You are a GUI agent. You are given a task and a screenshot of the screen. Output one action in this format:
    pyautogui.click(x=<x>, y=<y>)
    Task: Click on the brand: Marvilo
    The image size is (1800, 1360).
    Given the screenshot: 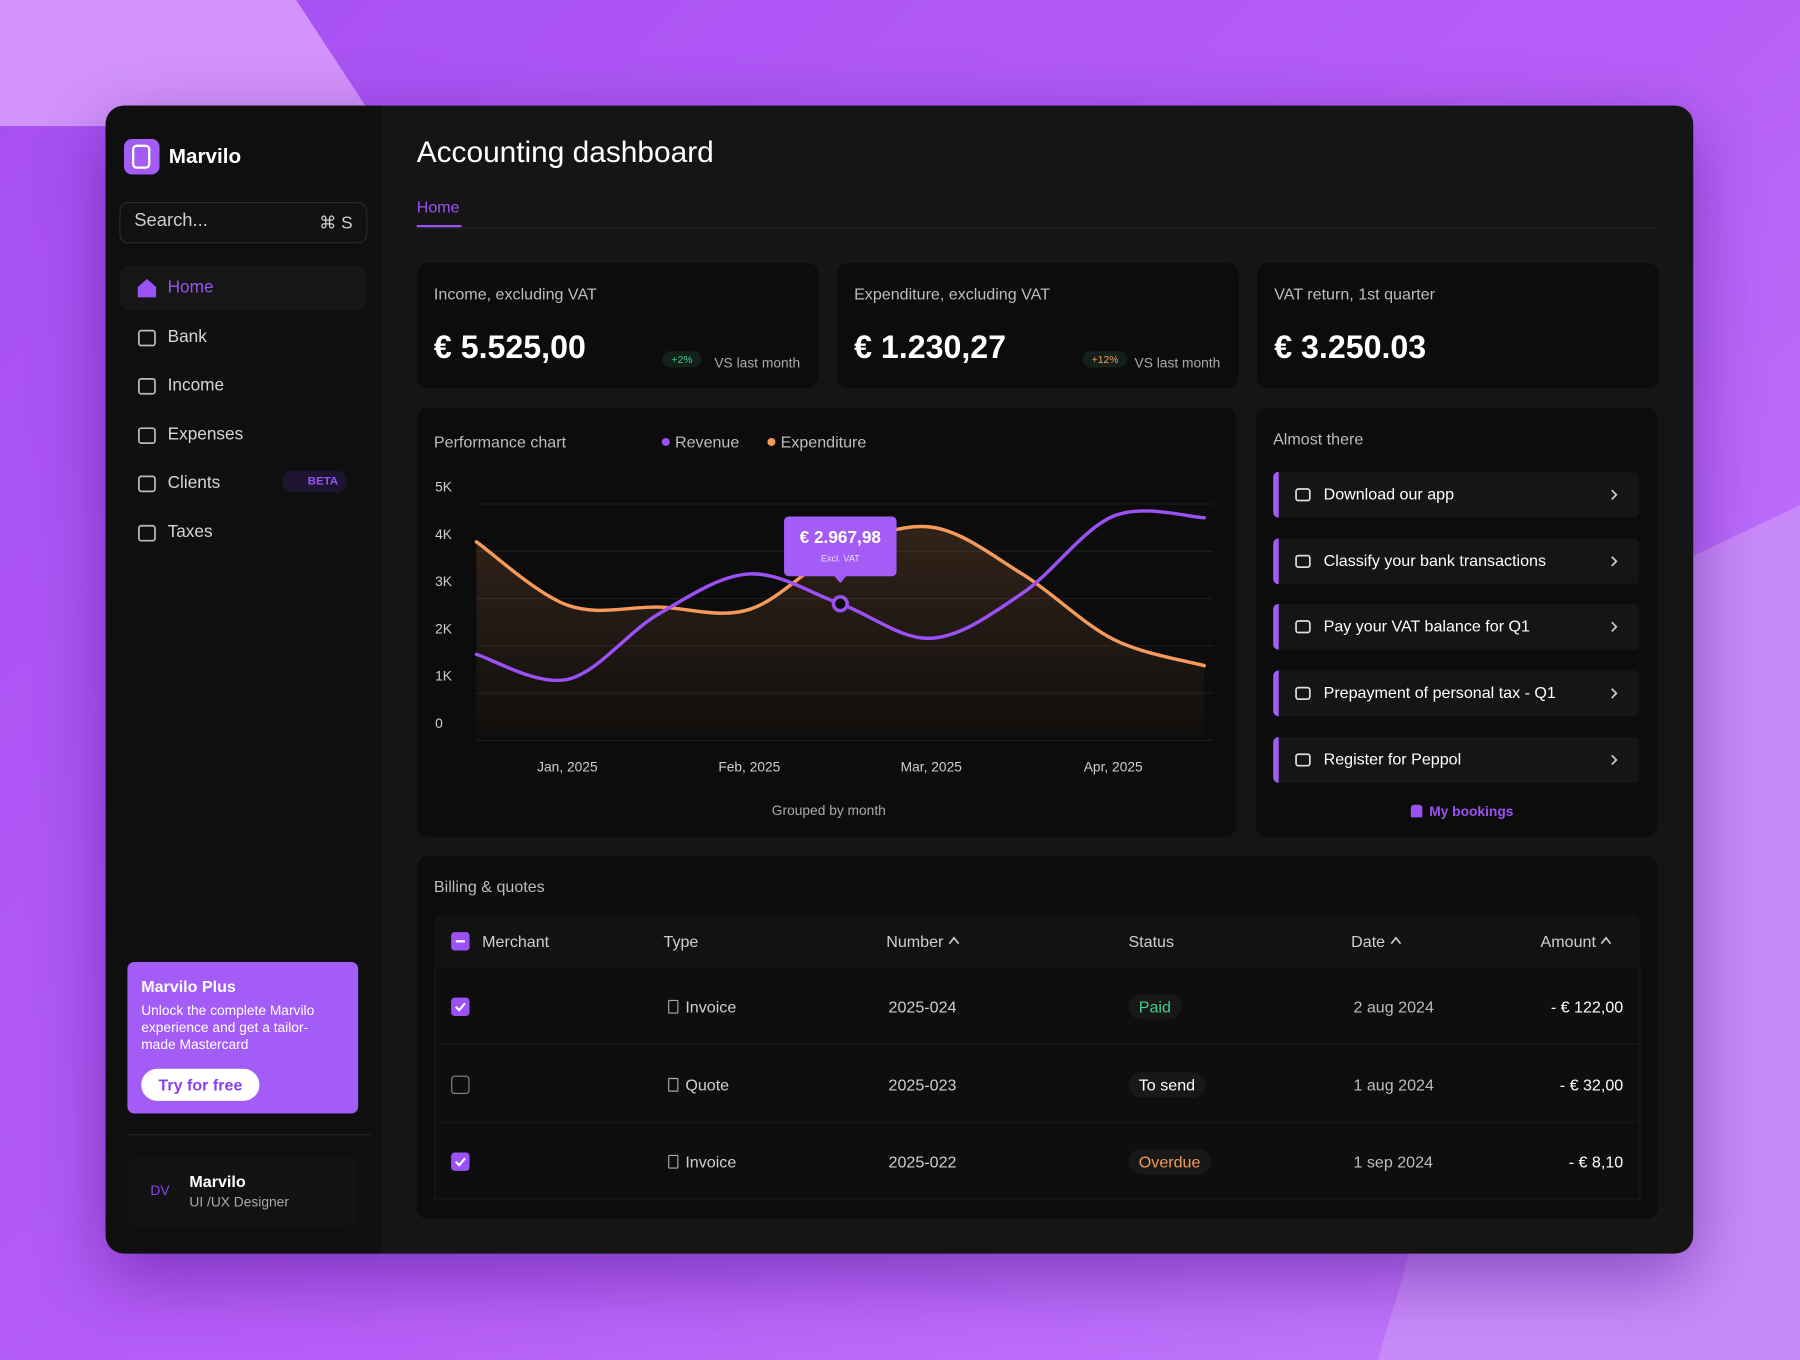 What is the action you would take?
    pyautogui.click(x=205, y=156)
    